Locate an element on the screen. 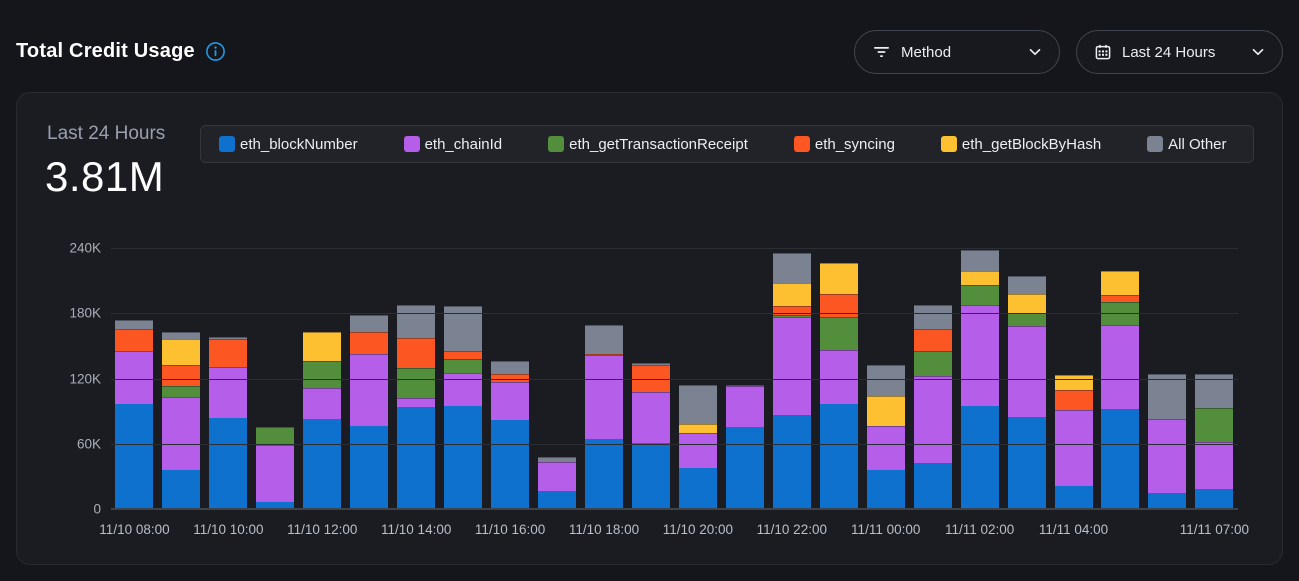  bar-11/10 09:00 is located at coordinates (181, 420).